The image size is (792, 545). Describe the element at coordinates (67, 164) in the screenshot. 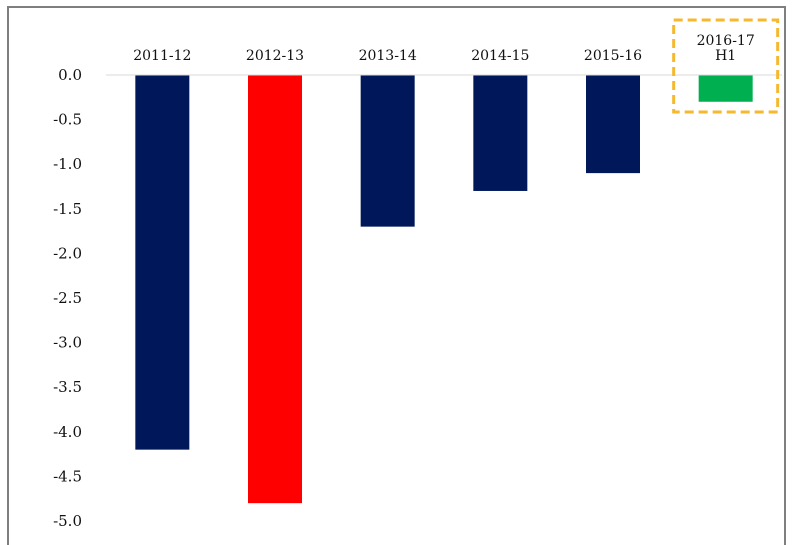

I see `y-tick-label: -1.0` at that location.